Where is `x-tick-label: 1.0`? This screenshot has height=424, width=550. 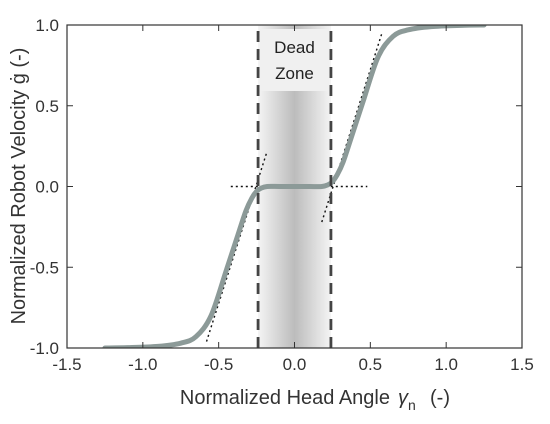
x-tick-label: 1.0 is located at coordinates (446, 364).